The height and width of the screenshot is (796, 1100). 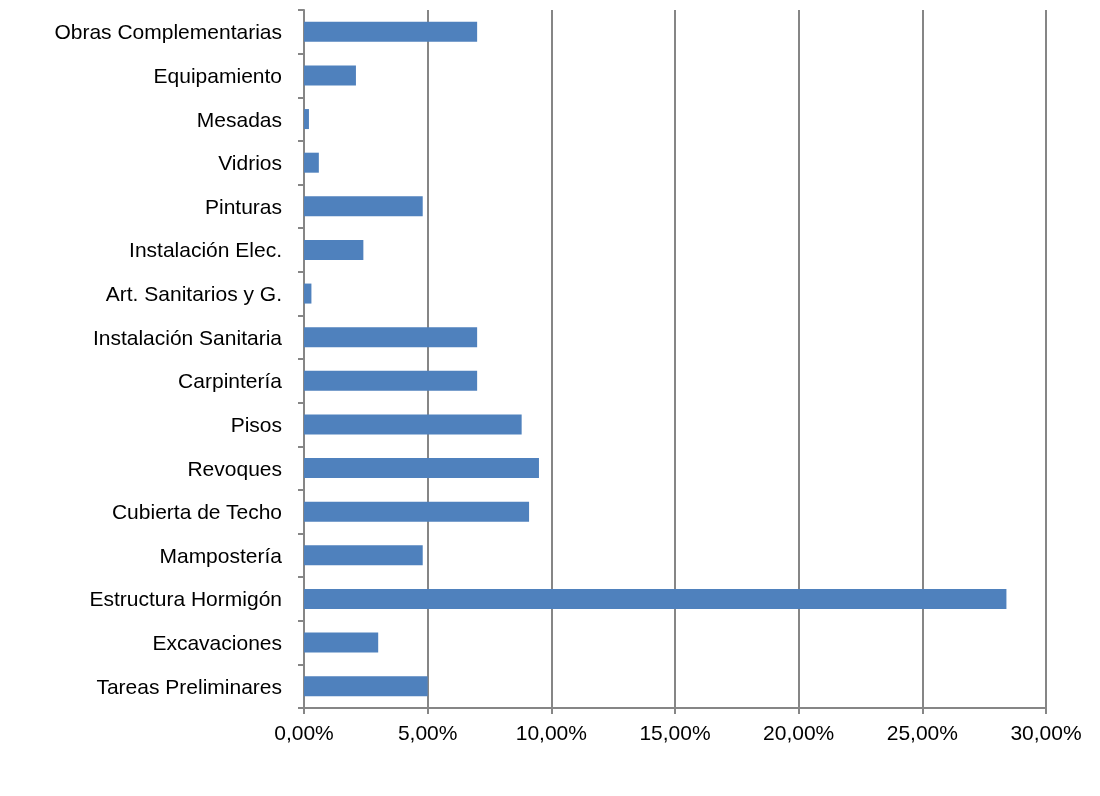 What do you see at coordinates (427, 732) in the screenshot?
I see `x-tick-label: 5,00%` at bounding box center [427, 732].